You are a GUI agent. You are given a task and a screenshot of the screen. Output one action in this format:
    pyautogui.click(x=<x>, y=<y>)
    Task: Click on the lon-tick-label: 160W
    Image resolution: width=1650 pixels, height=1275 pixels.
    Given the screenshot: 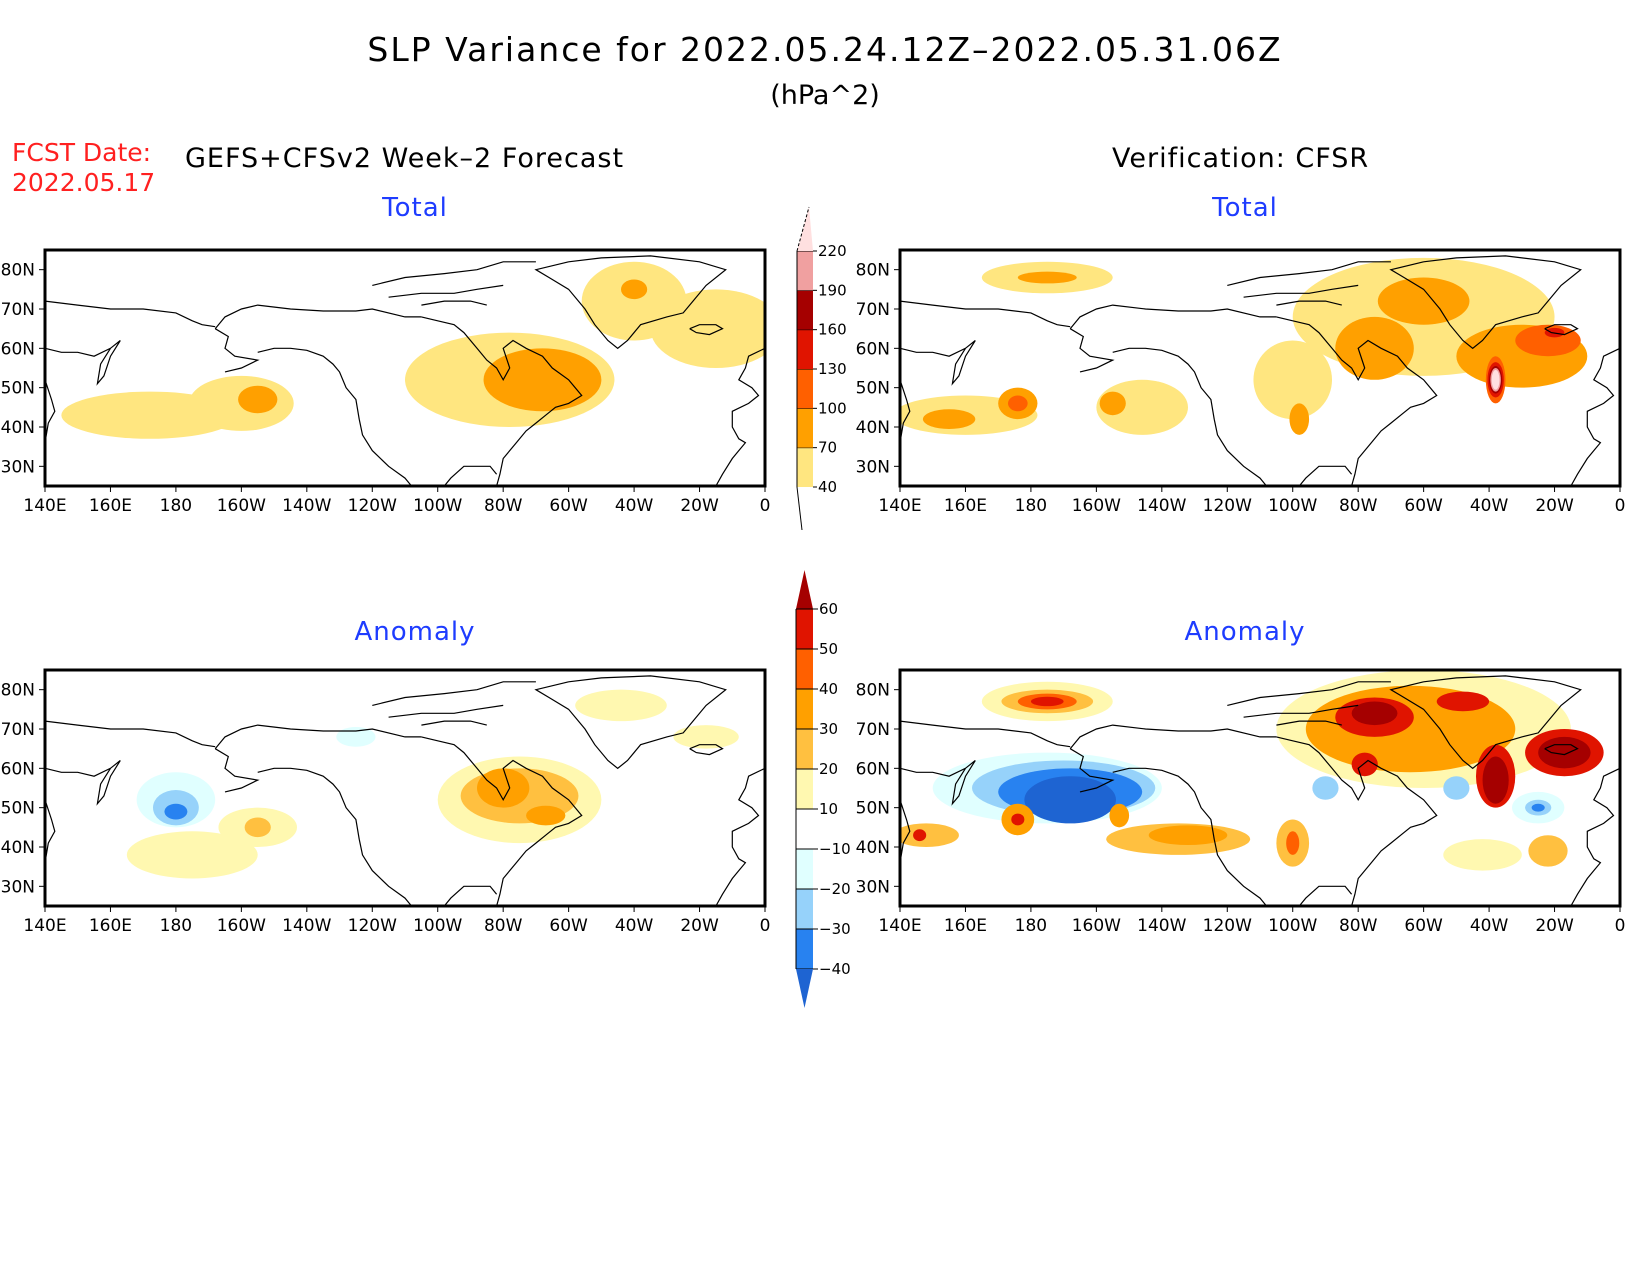 What is the action you would take?
    pyautogui.click(x=241, y=926)
    